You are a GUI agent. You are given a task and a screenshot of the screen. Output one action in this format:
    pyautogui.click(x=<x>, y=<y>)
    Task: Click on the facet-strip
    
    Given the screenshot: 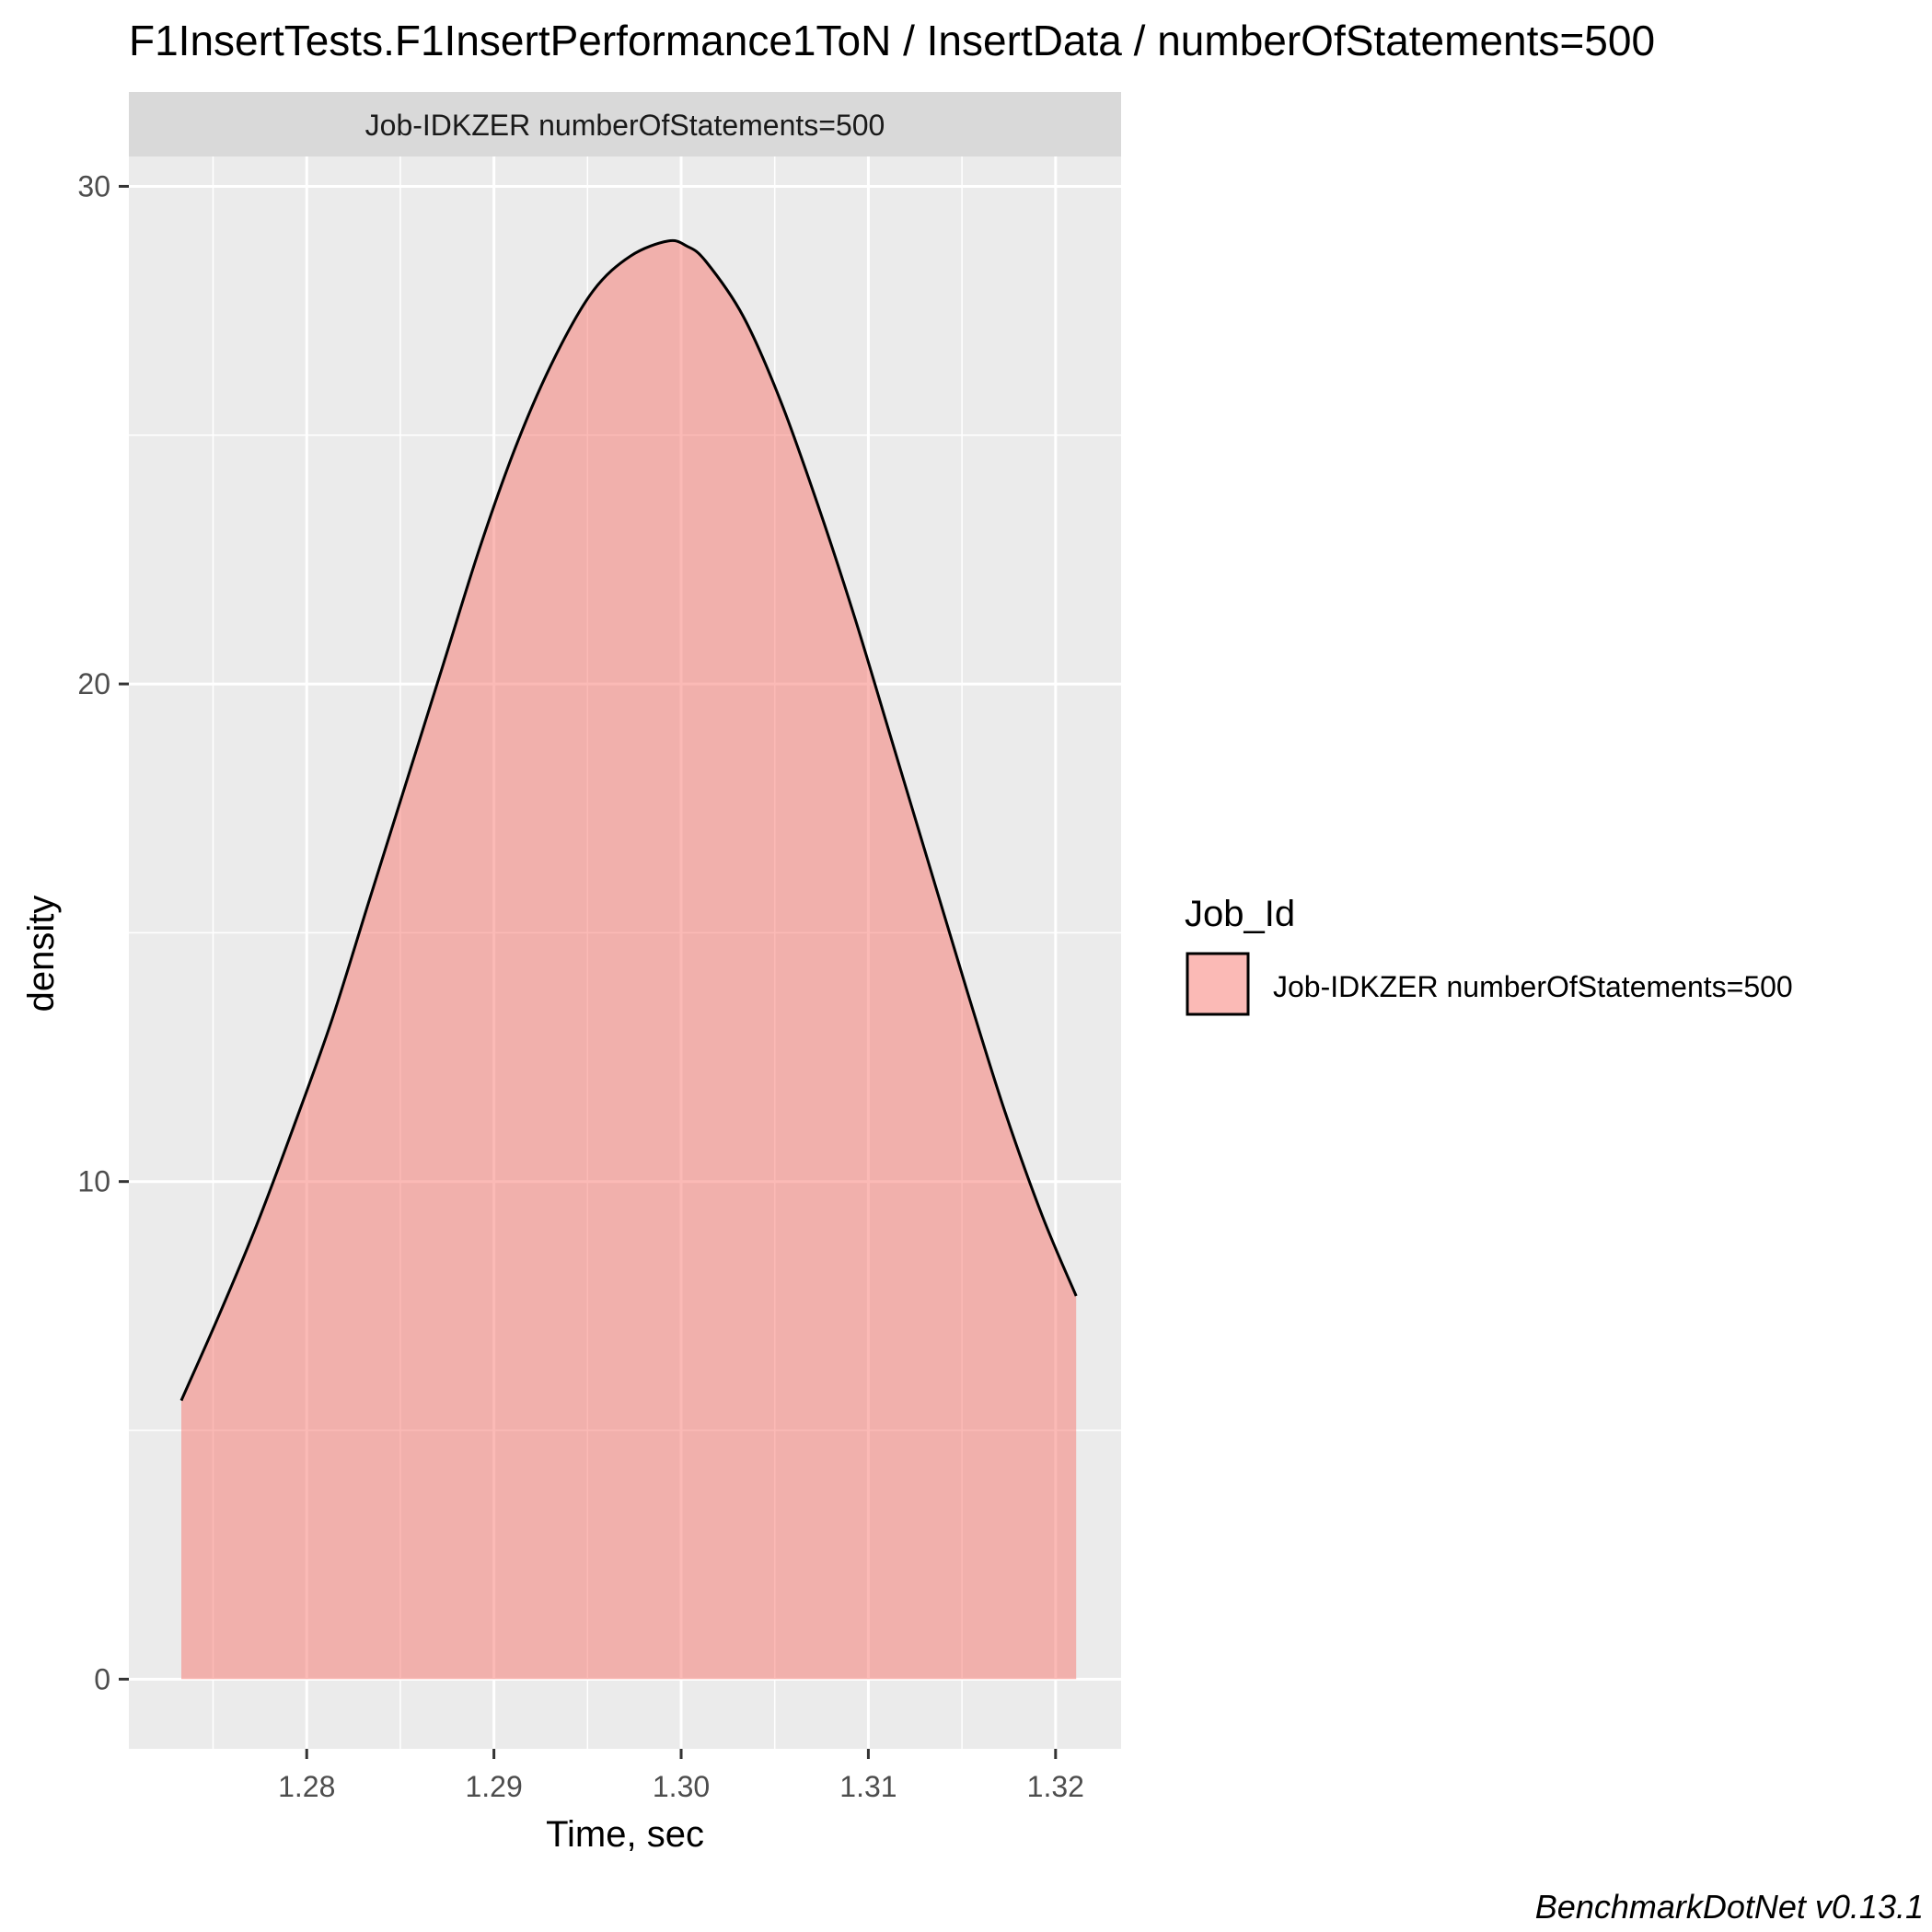 What is the action you would take?
    pyautogui.click(x=625, y=124)
    